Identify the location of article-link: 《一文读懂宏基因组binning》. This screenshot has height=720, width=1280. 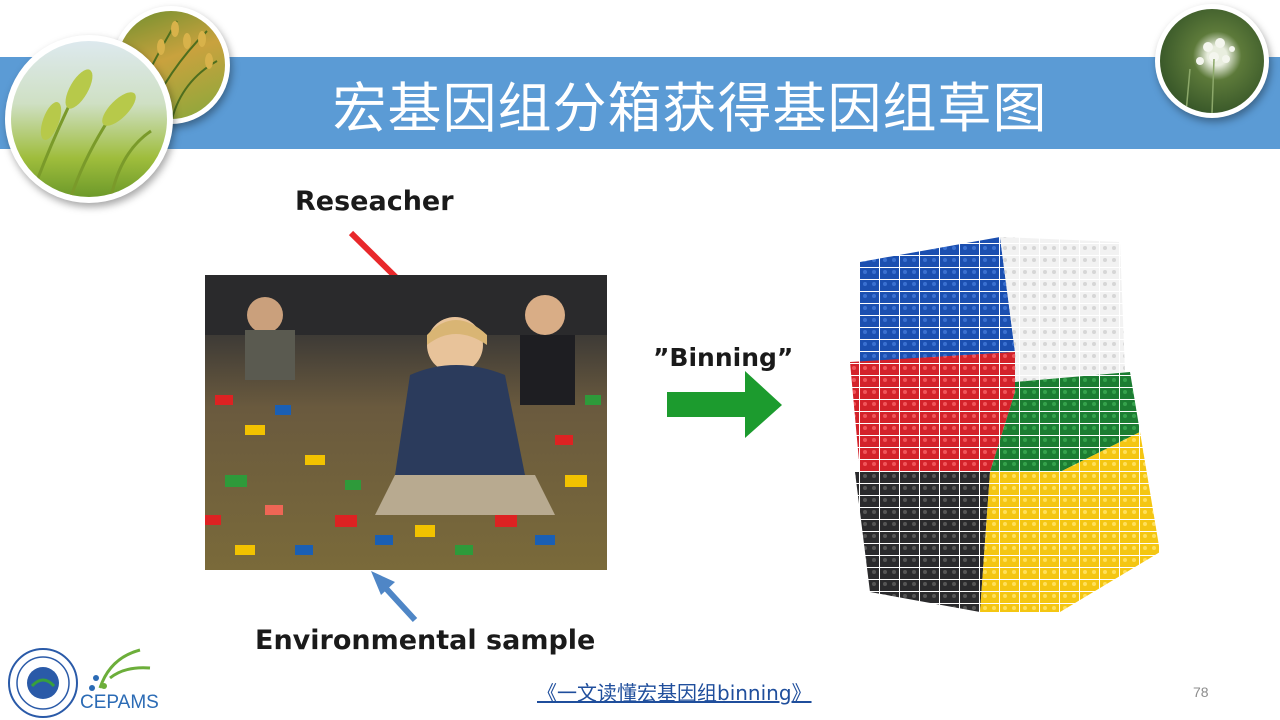
(674, 693).